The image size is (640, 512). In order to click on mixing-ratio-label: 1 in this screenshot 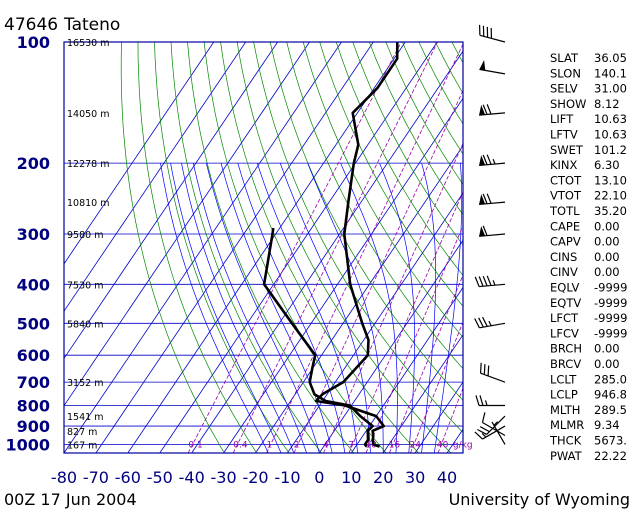, I will do `click(269, 445)`.